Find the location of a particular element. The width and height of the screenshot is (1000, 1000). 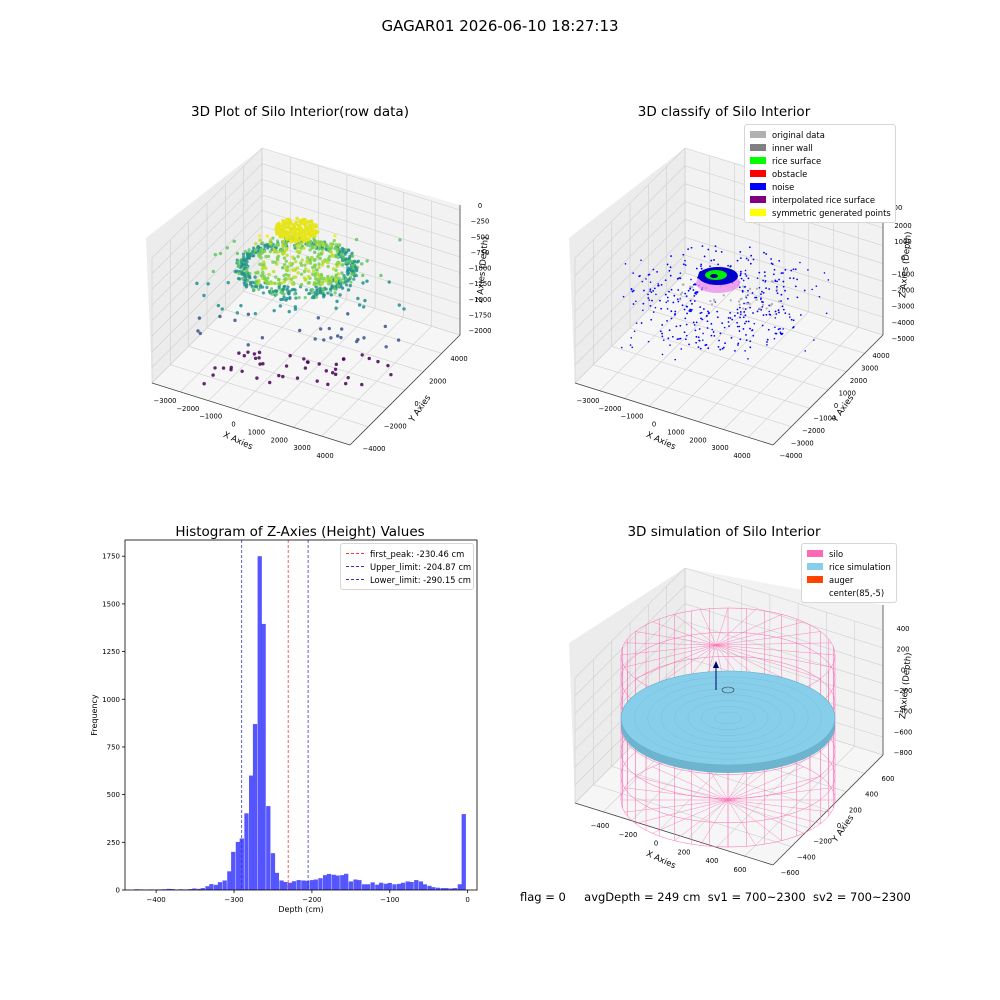

legend-item: interpolated rice surface is located at coordinates (820, 199).